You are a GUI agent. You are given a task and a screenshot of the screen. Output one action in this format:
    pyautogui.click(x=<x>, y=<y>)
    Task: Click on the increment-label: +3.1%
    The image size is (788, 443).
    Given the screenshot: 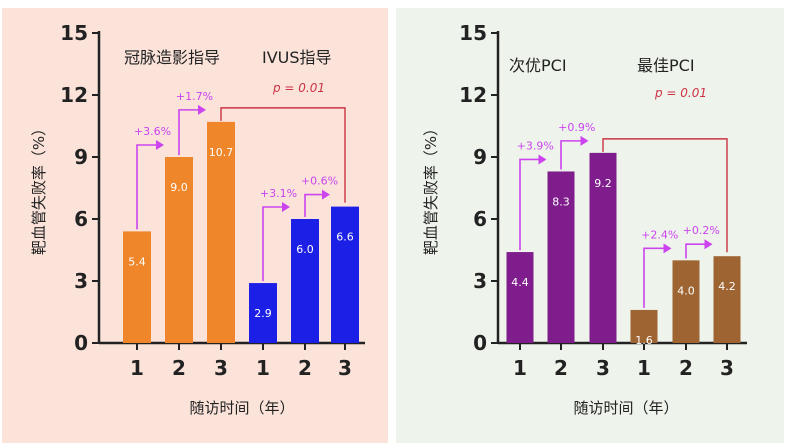 What is the action you would take?
    pyautogui.click(x=278, y=193)
    